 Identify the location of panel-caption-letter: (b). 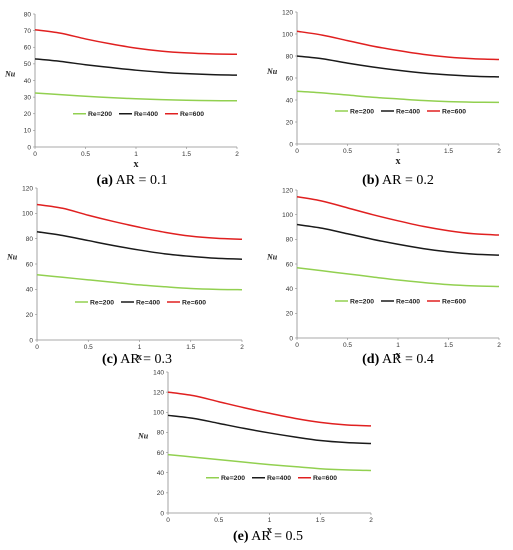
(370, 180).